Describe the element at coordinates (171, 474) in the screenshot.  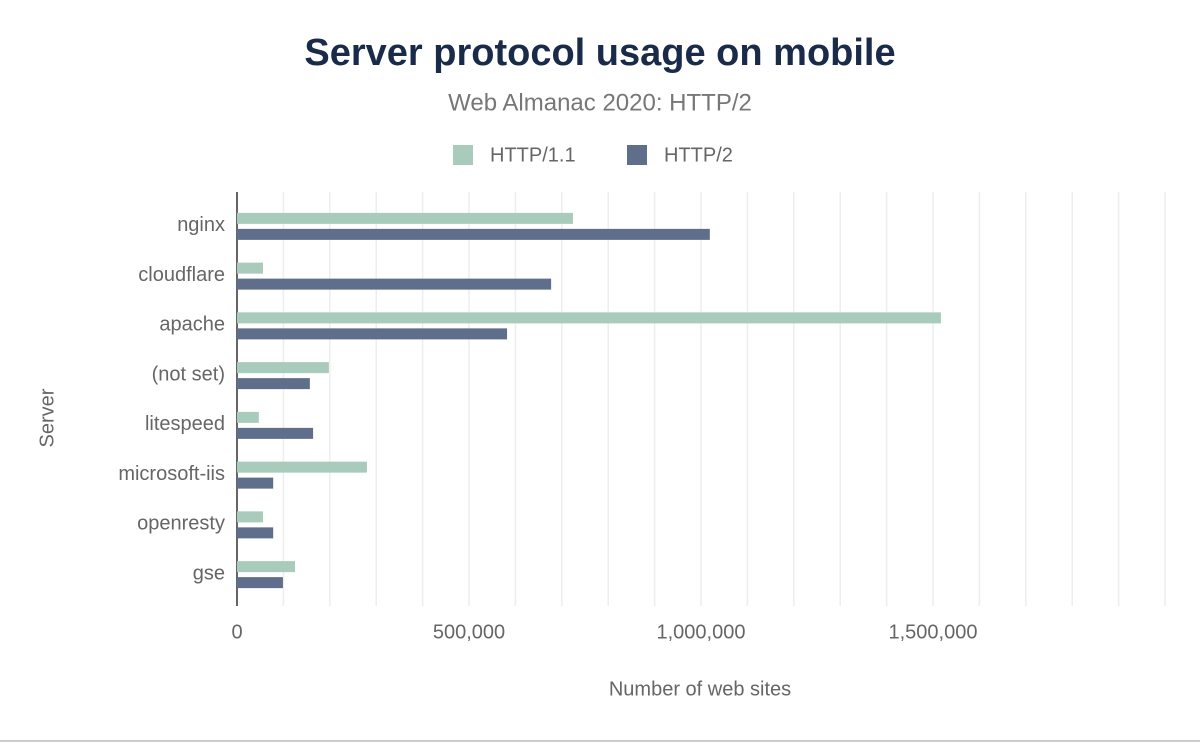
I see `y-tick-label: microsoft-iis` at that location.